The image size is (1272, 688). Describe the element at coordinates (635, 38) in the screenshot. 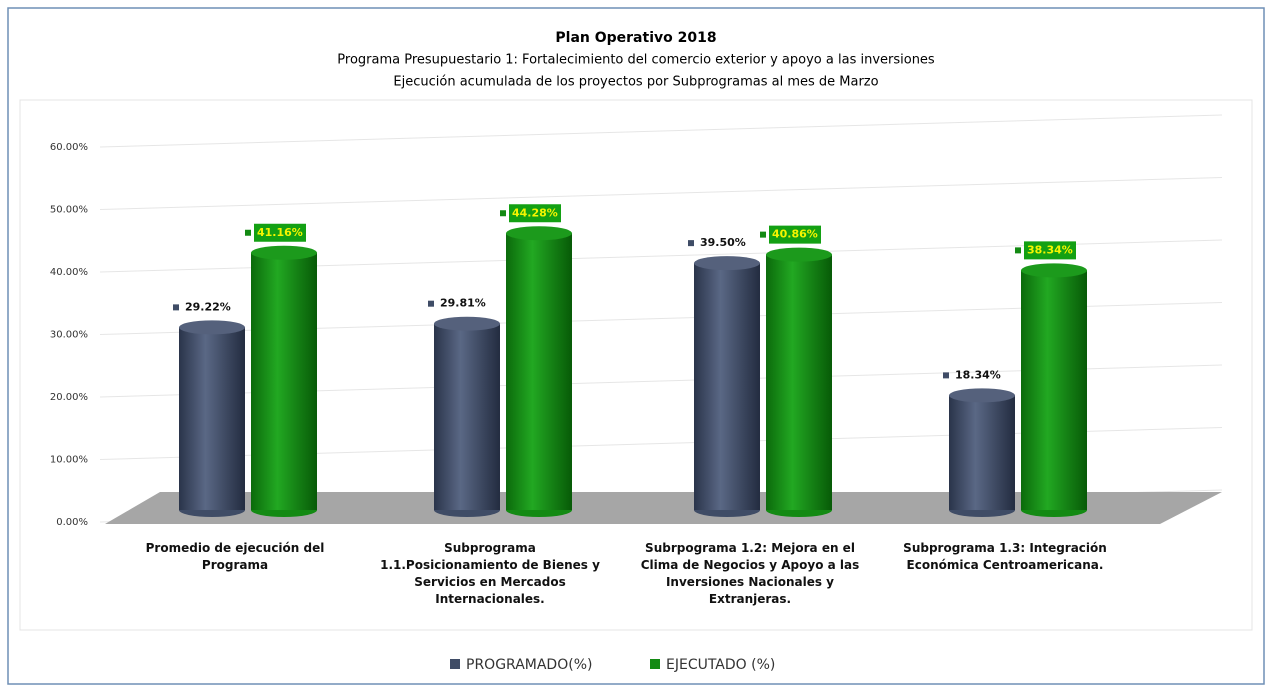

I see `chart-title: Plan Operativo 2018` at that location.